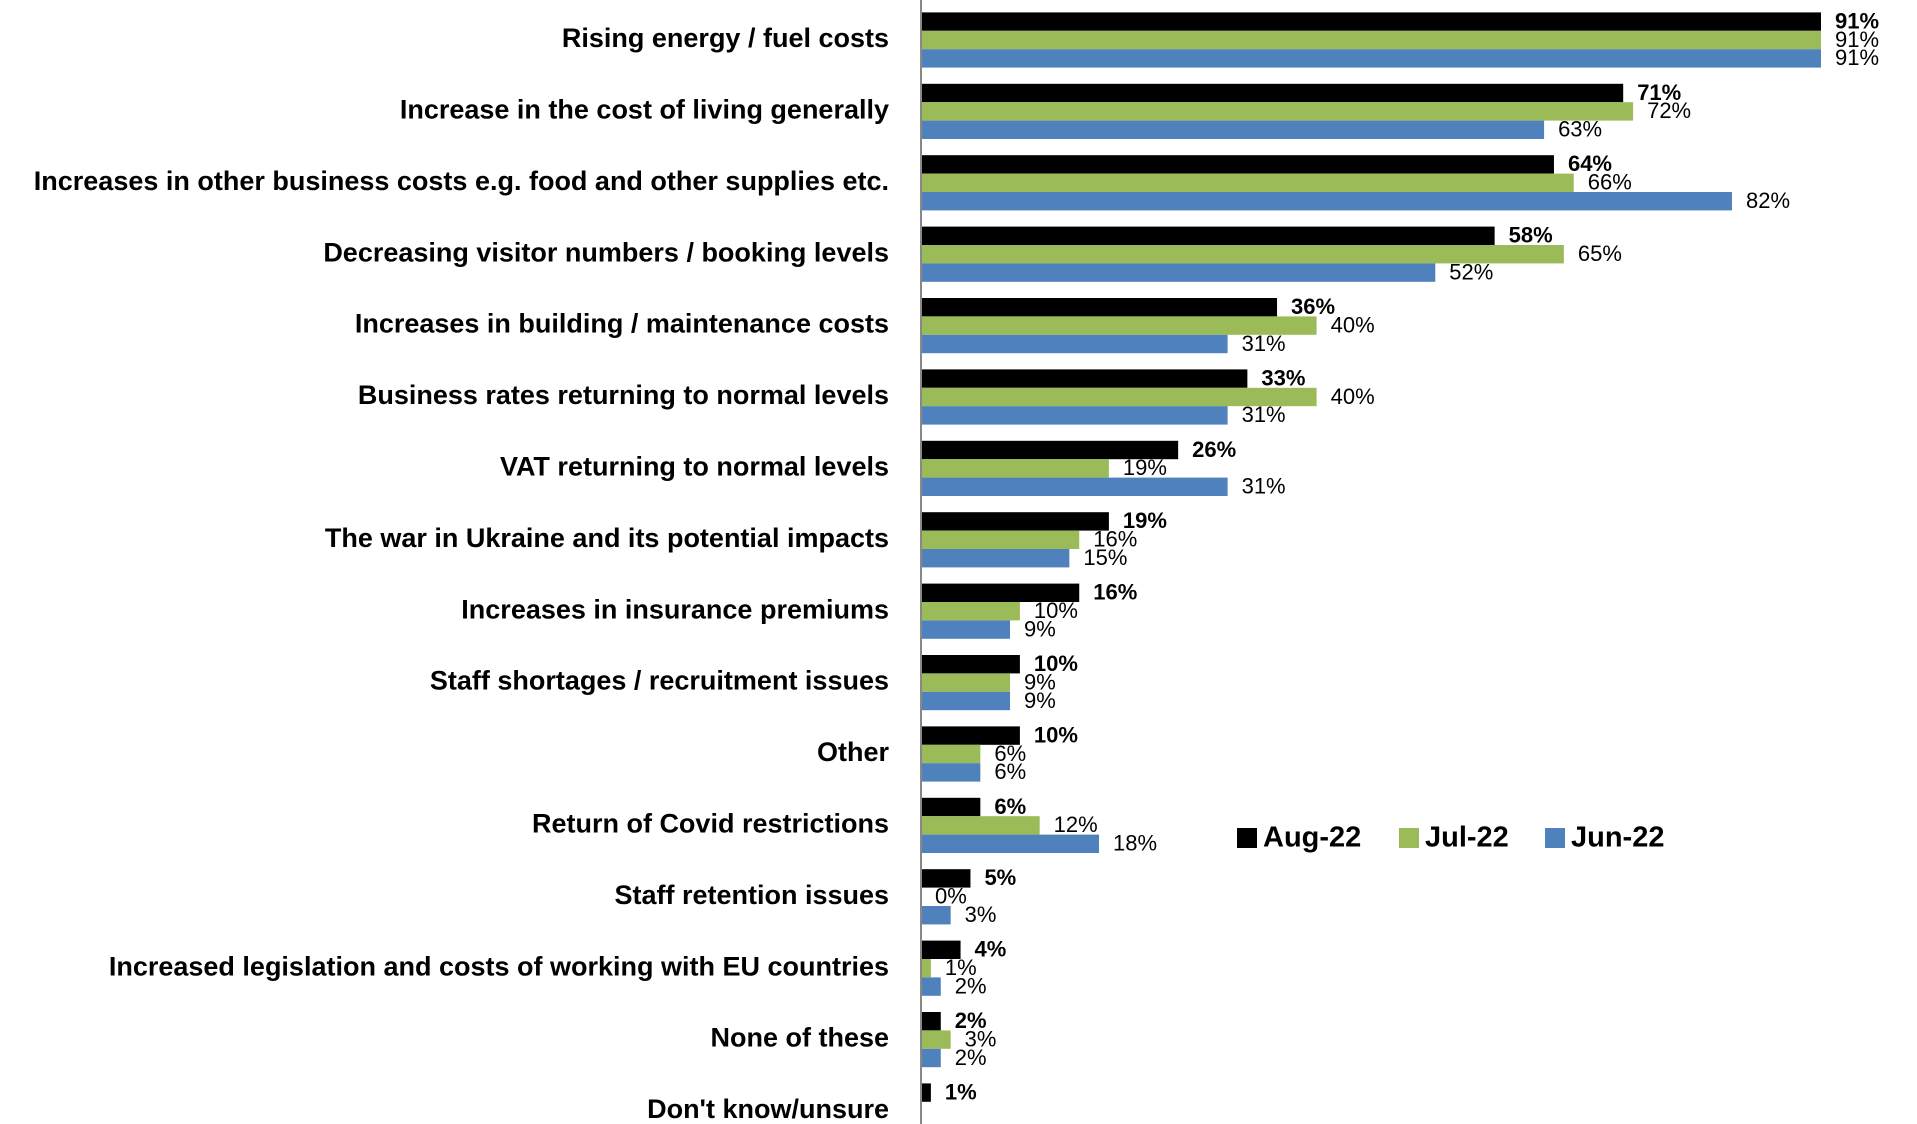 The height and width of the screenshot is (1124, 1917). What do you see at coordinates (1610, 182) in the screenshot?
I see `data-label: 66%` at bounding box center [1610, 182].